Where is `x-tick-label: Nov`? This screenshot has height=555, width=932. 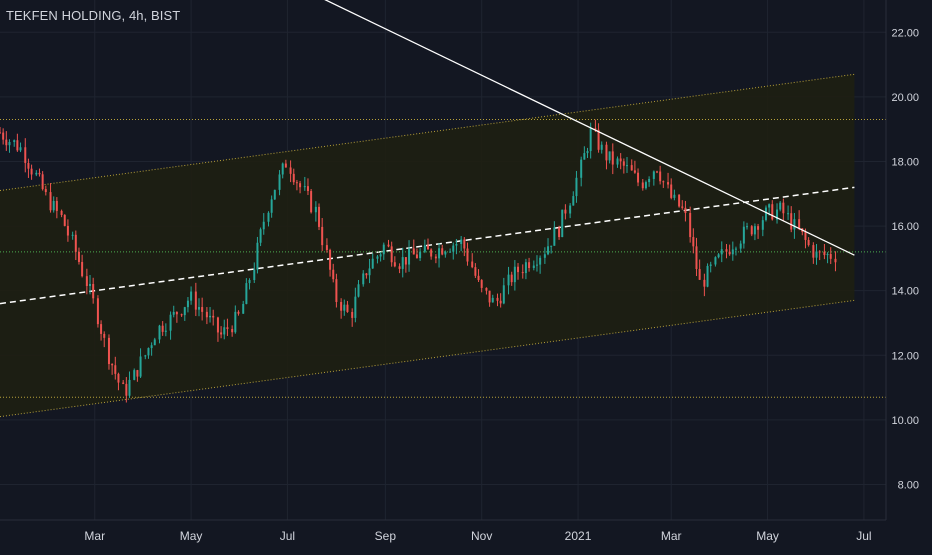 x-tick-label: Nov is located at coordinates (481, 536).